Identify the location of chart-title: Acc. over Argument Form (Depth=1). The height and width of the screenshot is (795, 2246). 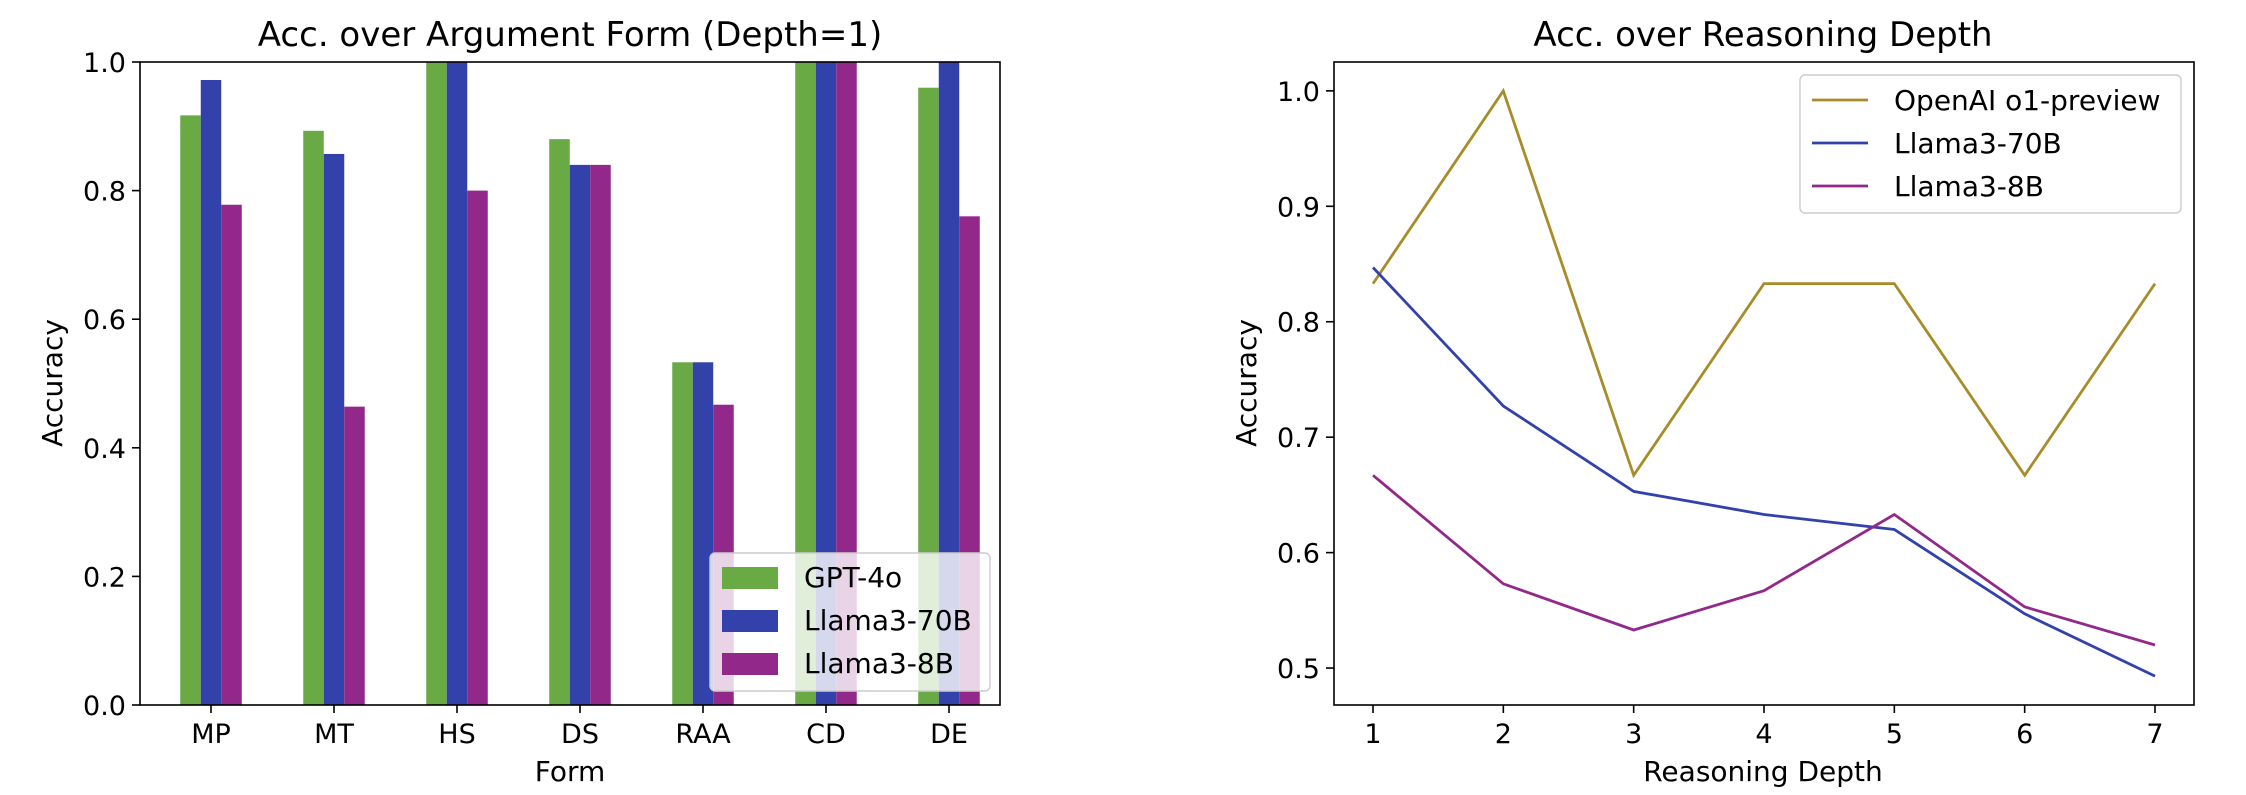
(570, 35).